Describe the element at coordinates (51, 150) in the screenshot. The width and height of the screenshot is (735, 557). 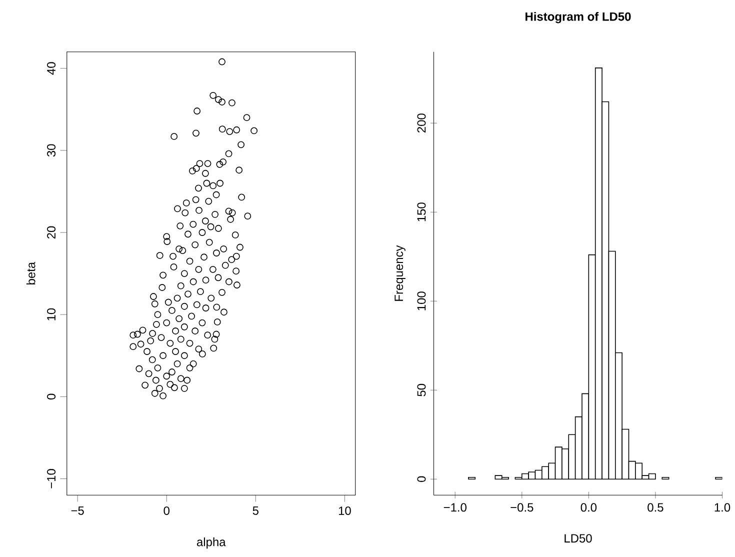
I see `y-tick-label: 30` at that location.